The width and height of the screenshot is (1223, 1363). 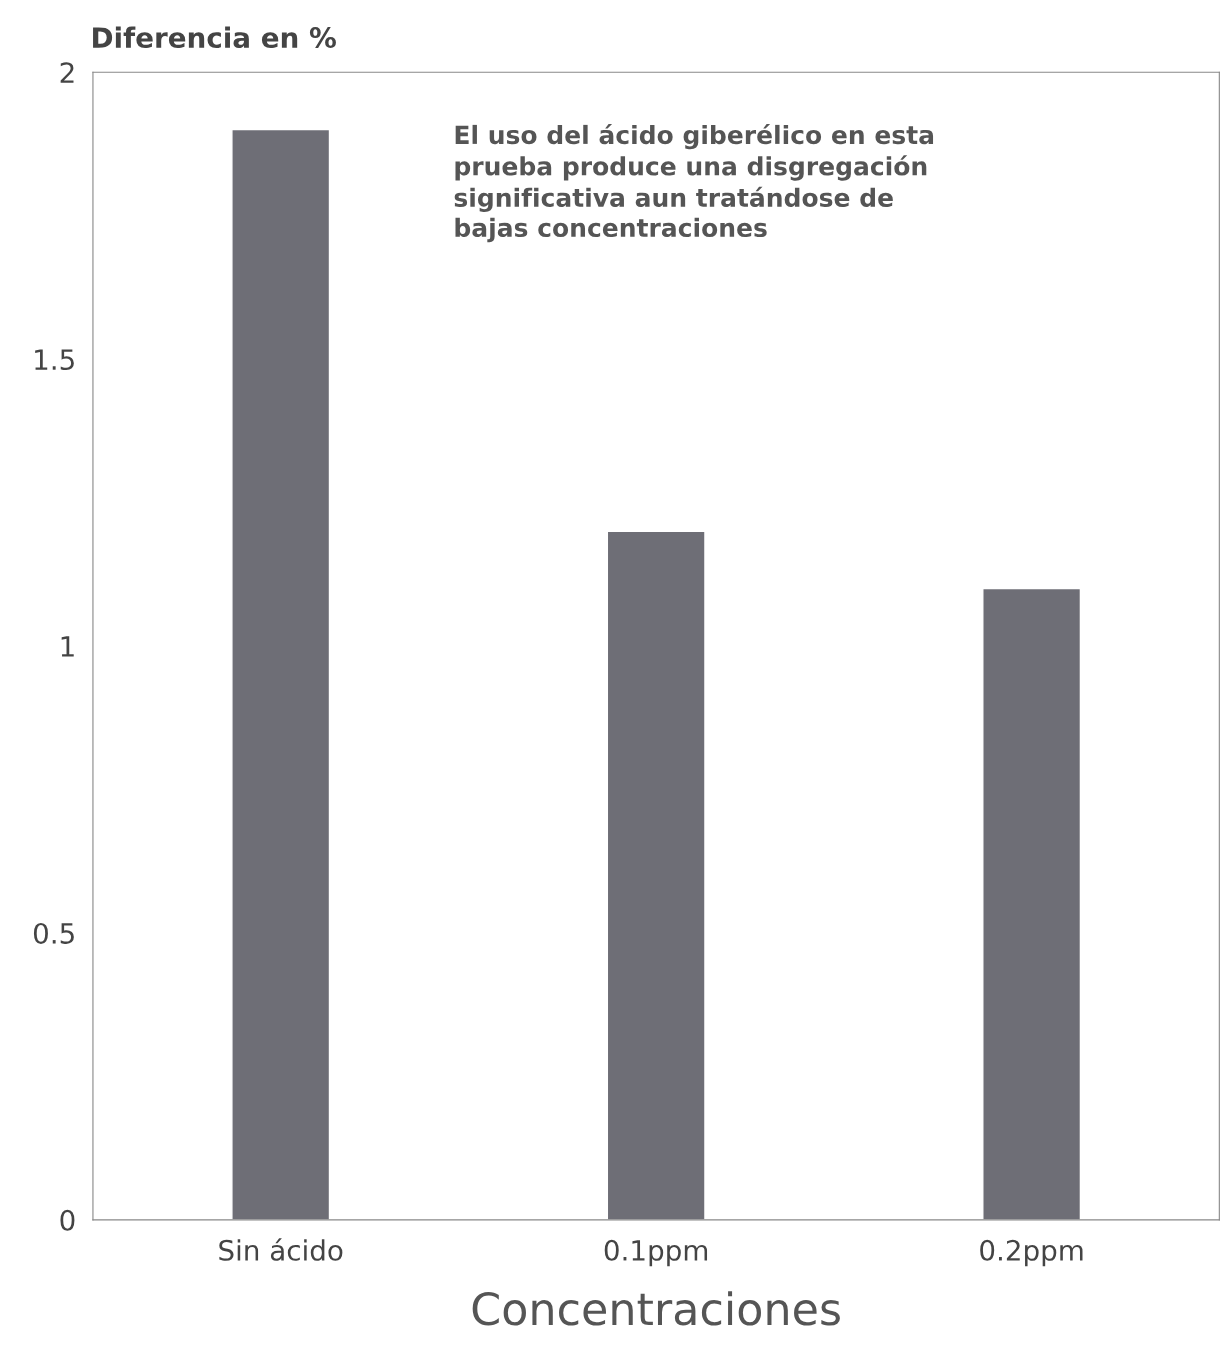 I want to click on annotation: El uso del ácido giberélico en esta prueba produce una disgregación significativa aun tratándose de bajas concentraciones, so click(x=694, y=183).